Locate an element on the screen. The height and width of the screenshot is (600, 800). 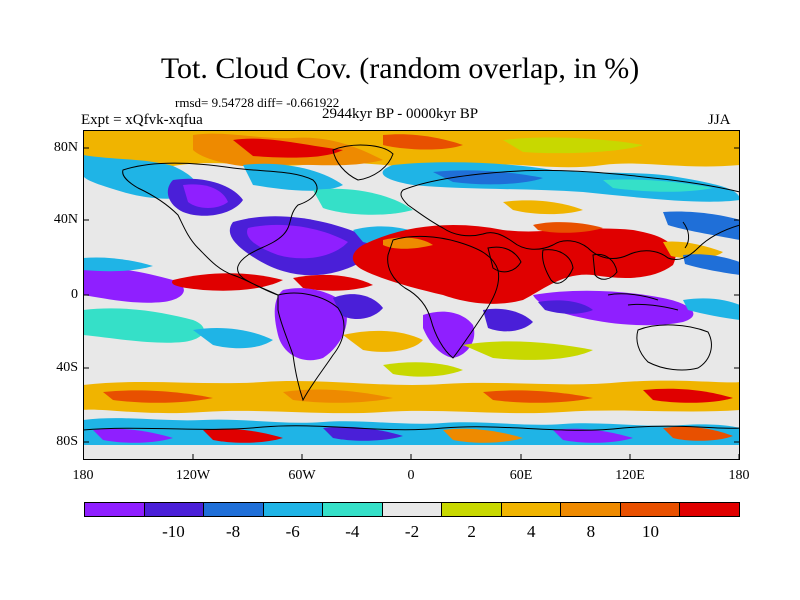
colorbar-label: -10 is located at coordinates (173, 531).